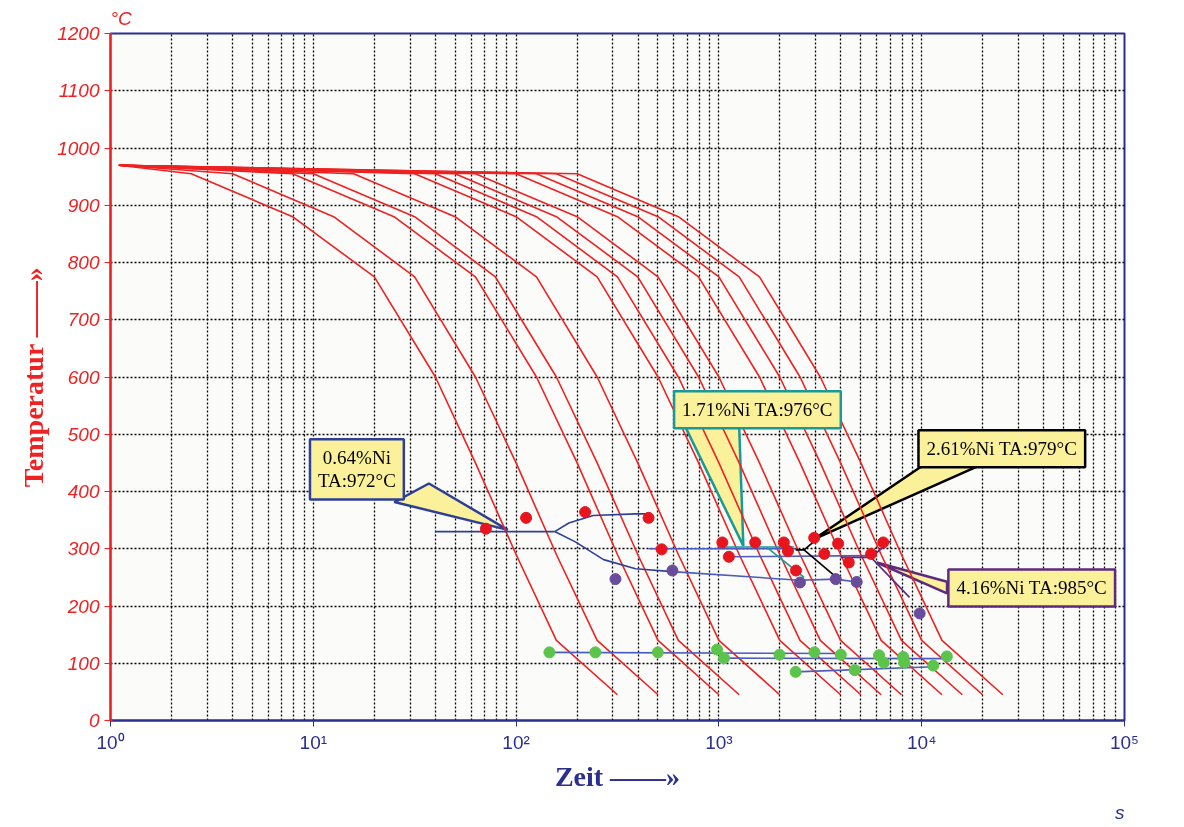  Describe the element at coordinates (83, 491) in the screenshot. I see `y-tick-label: 400` at that location.